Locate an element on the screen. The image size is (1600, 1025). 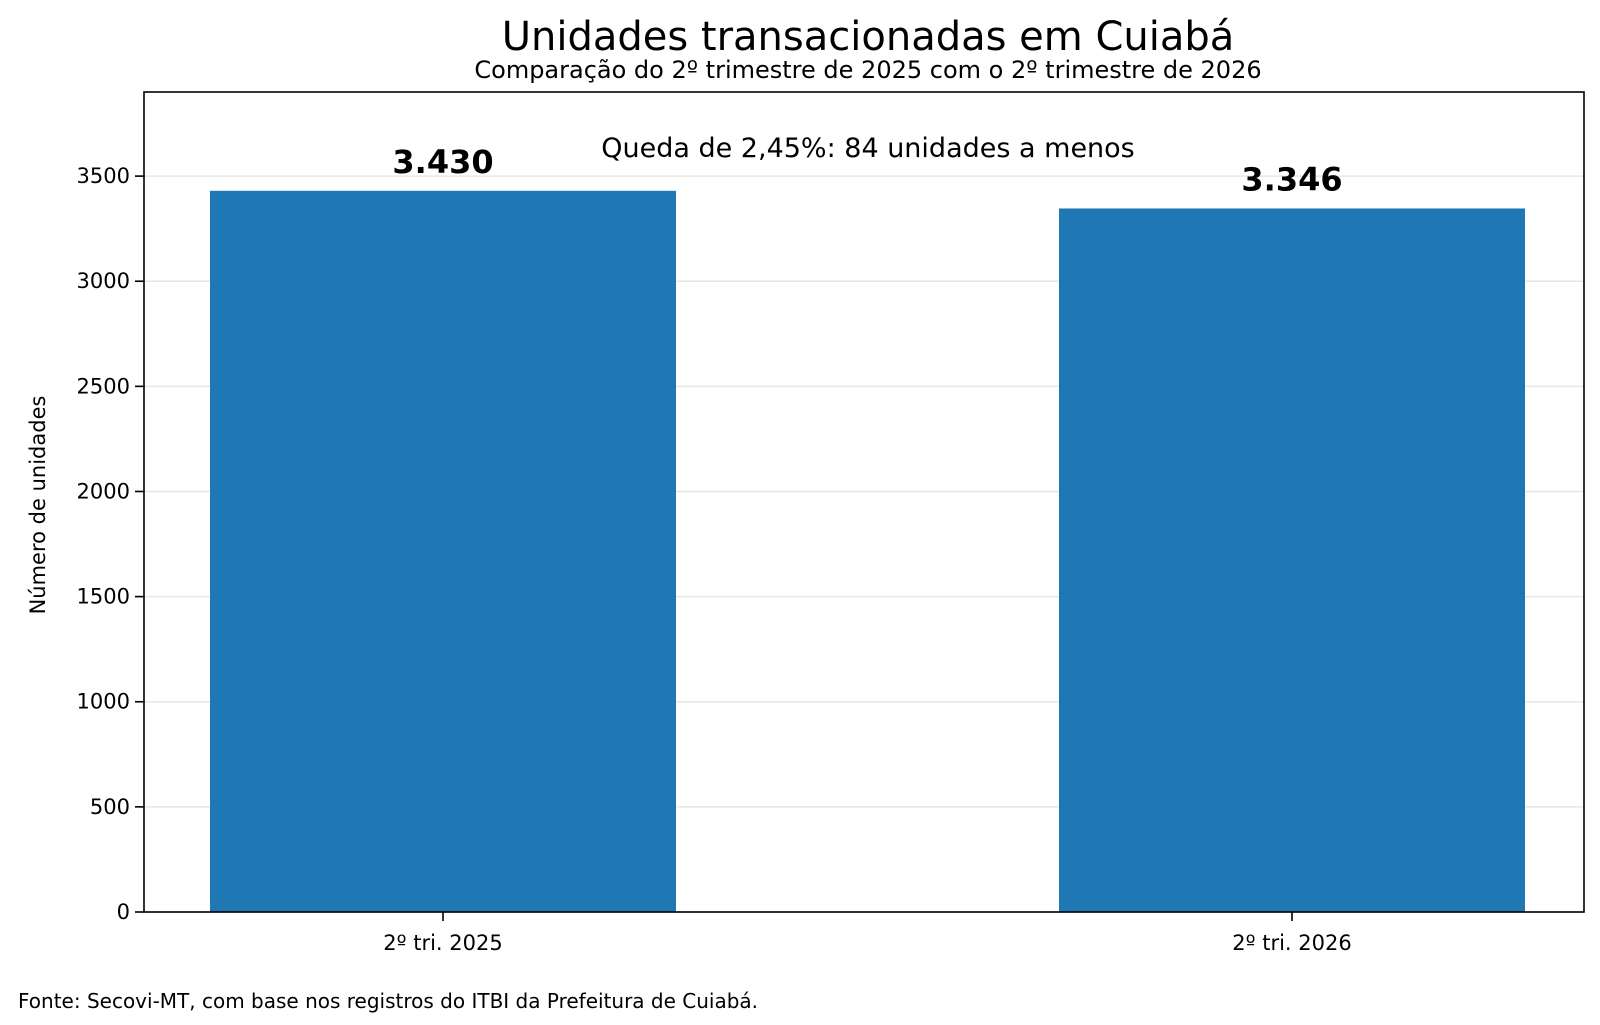
y-tick-label: 1500 is located at coordinates (103, 597).